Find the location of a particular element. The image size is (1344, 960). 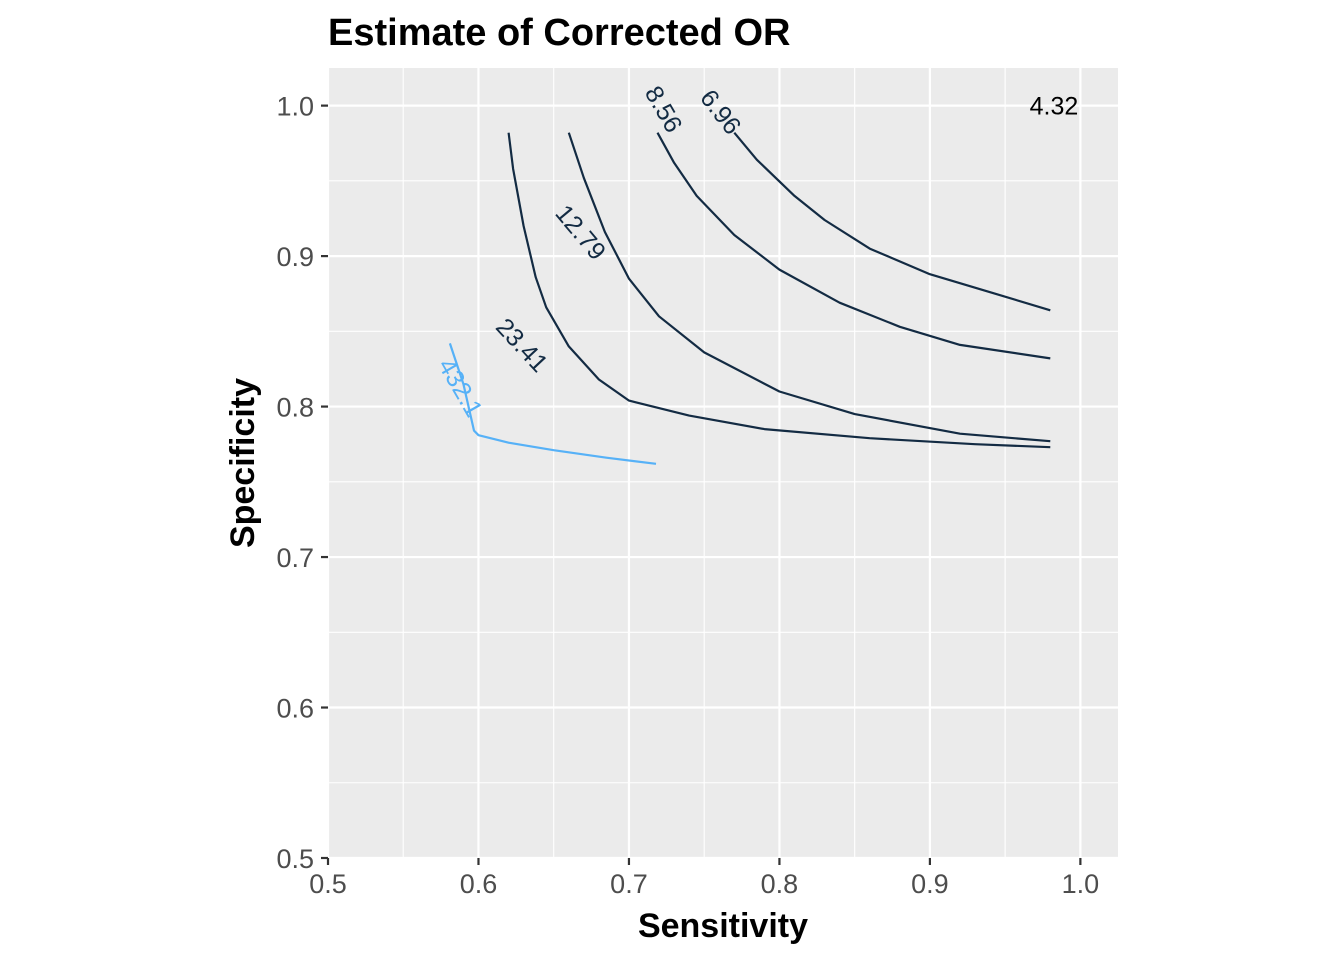

x-tick-label: 1.0 is located at coordinates (1081, 884).